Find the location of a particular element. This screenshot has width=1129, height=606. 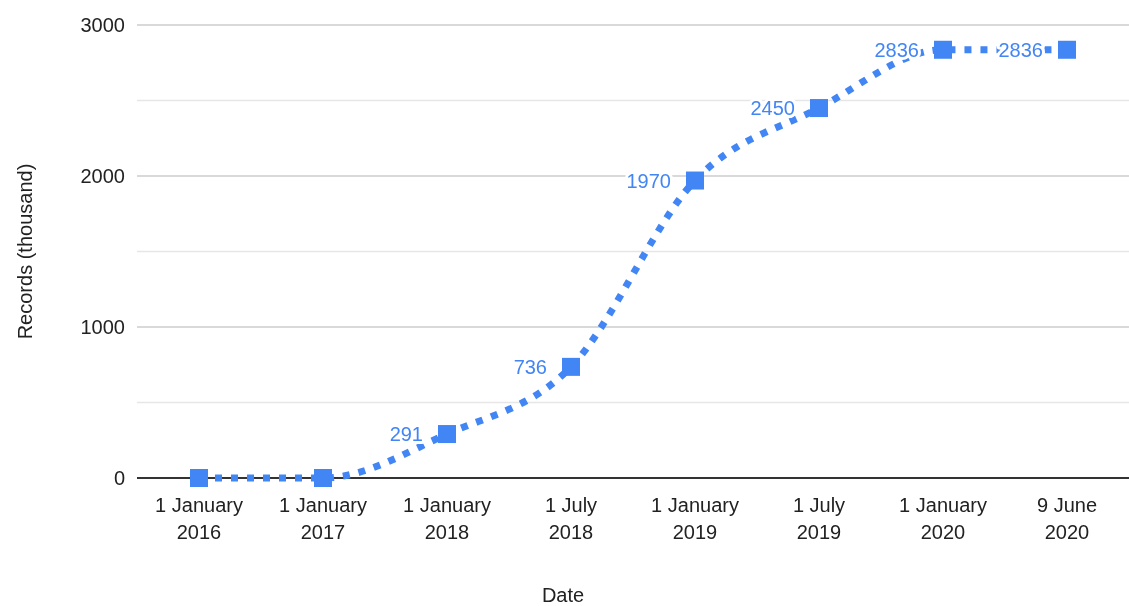

data-label: 2836 is located at coordinates (896, 49).